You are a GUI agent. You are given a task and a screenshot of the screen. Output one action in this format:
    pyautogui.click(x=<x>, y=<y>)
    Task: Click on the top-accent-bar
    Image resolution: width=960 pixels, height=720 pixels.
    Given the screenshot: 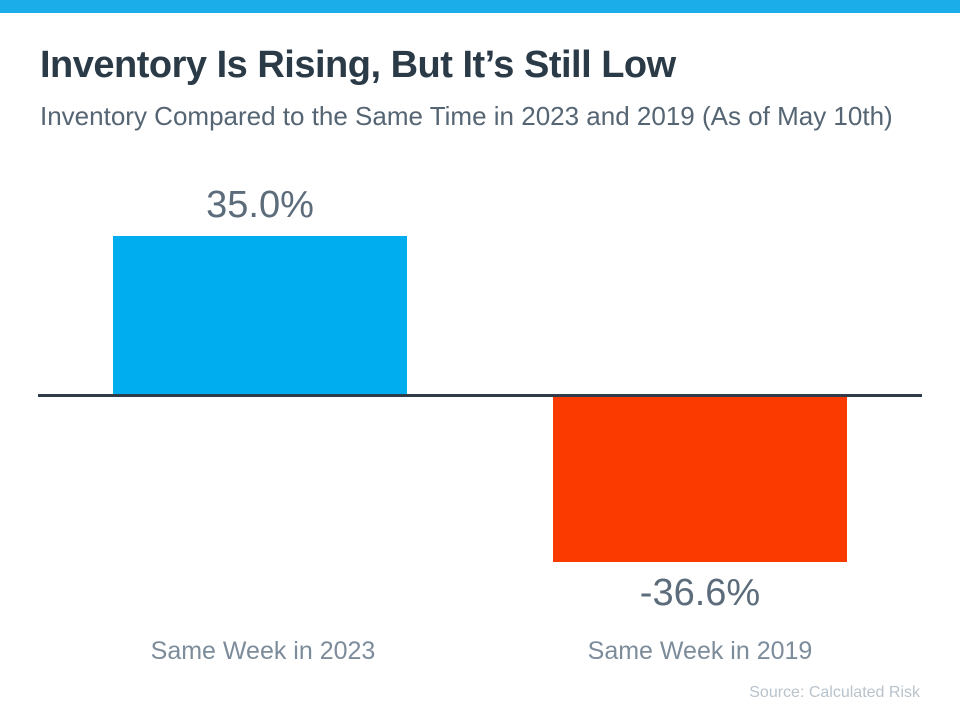 What is the action you would take?
    pyautogui.click(x=480, y=6)
    